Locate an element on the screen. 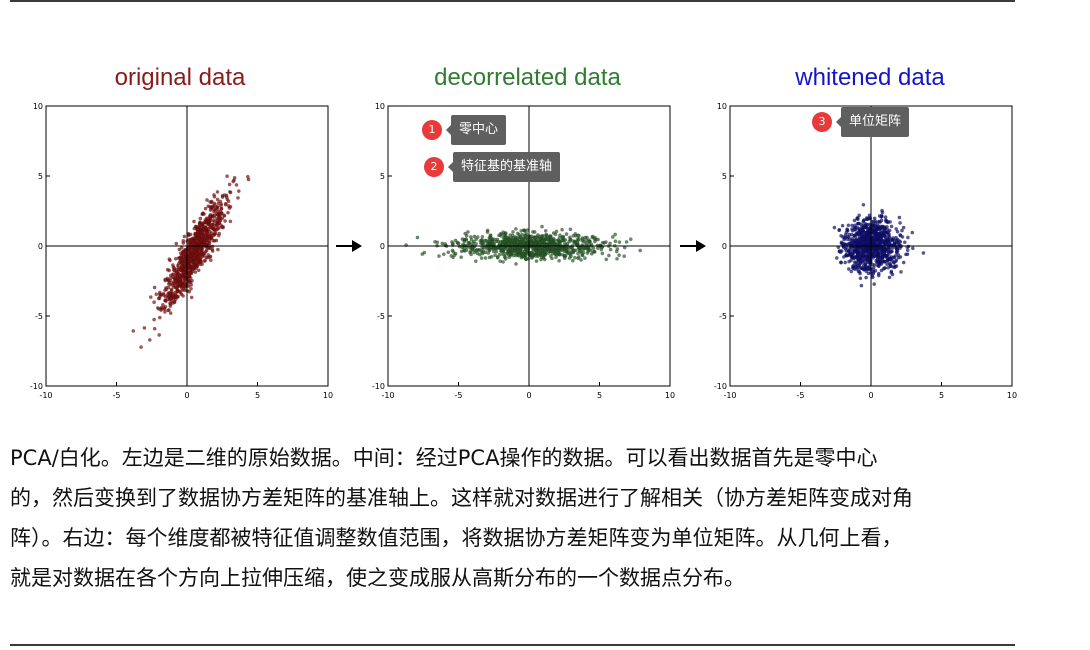  x-tick-label: 0 is located at coordinates (870, 395).